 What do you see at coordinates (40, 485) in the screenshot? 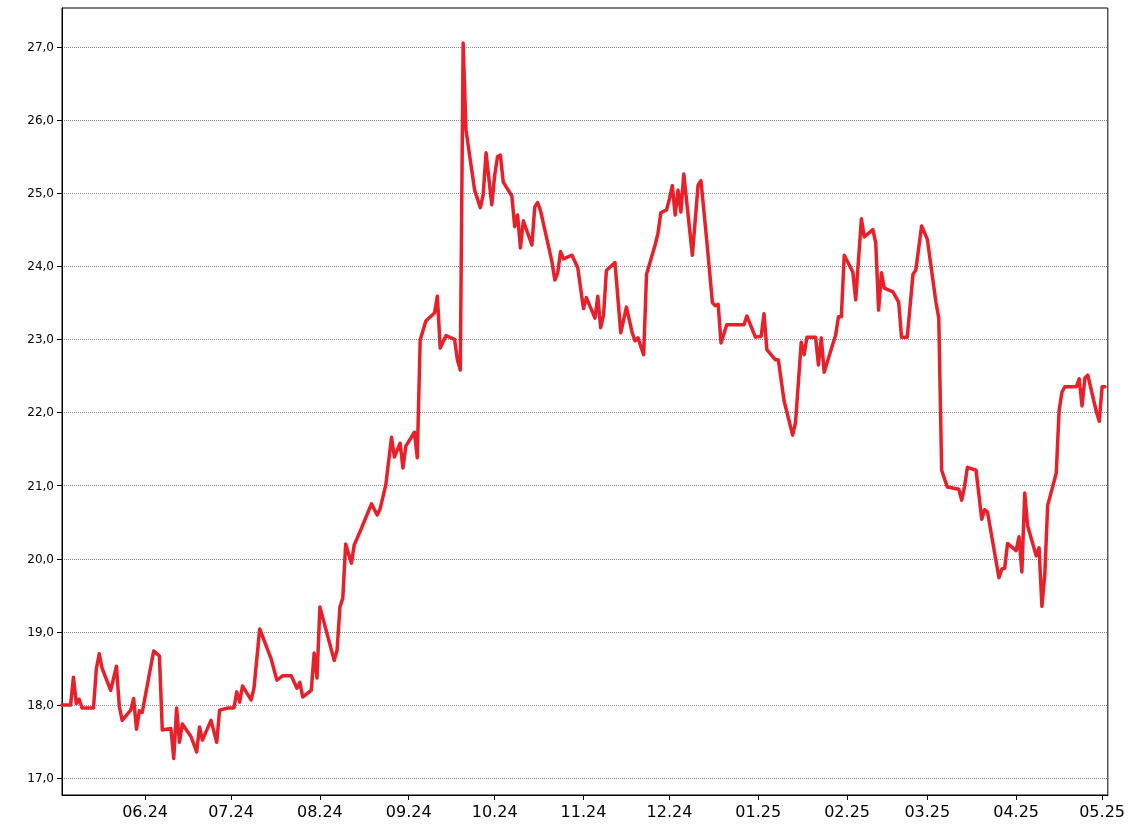
I see `y-tick-label: 21,0` at bounding box center [40, 485].